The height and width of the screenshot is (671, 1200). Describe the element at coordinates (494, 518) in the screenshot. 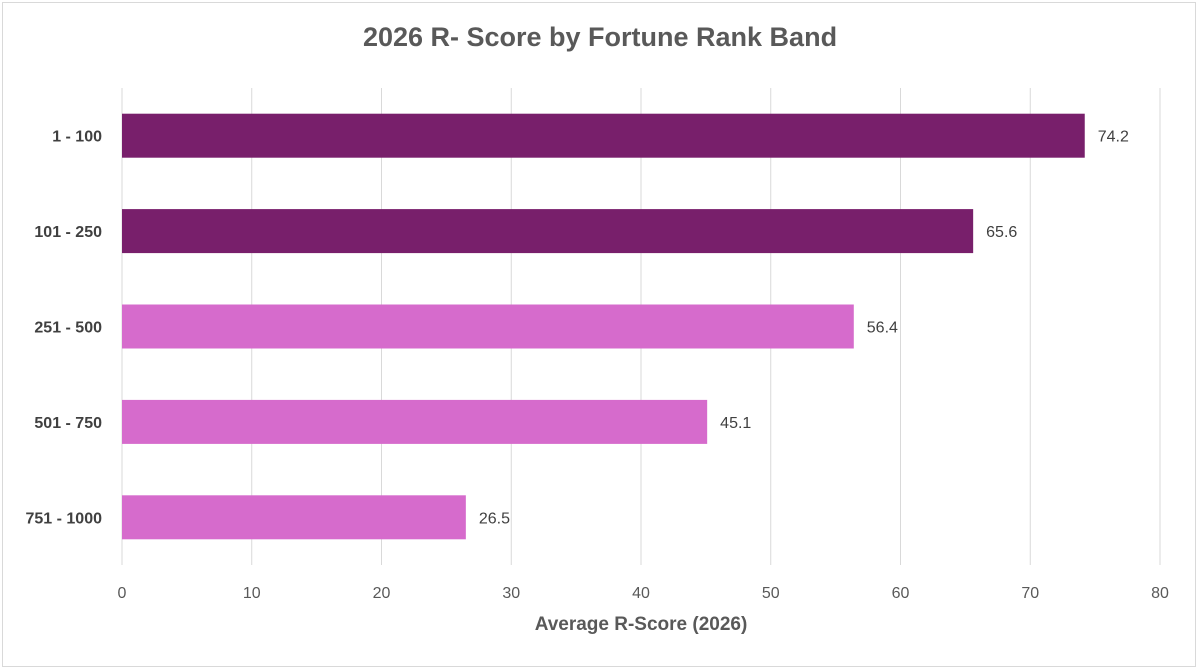

I see `data-label: 26.5` at that location.